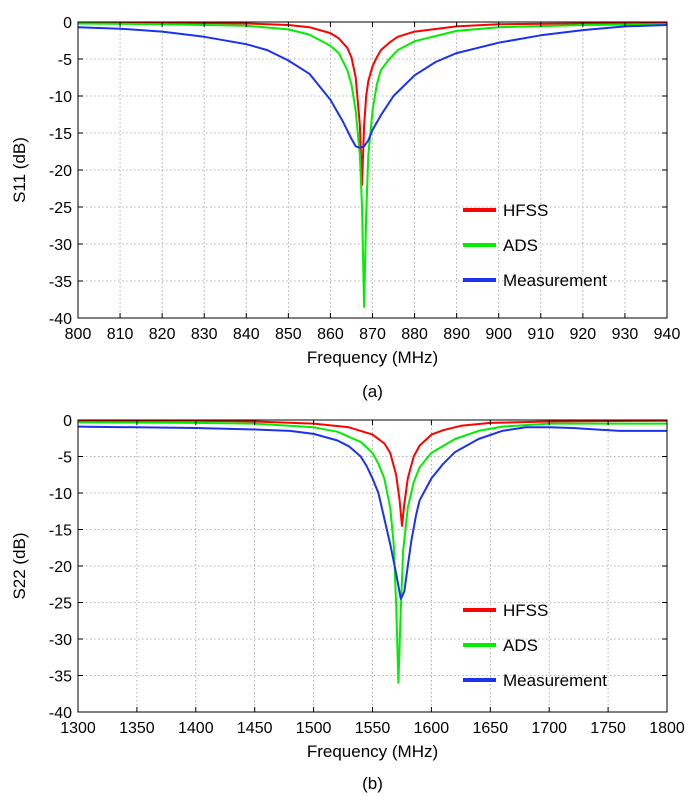  I want to click on x-tick-label: 850, so click(288, 334).